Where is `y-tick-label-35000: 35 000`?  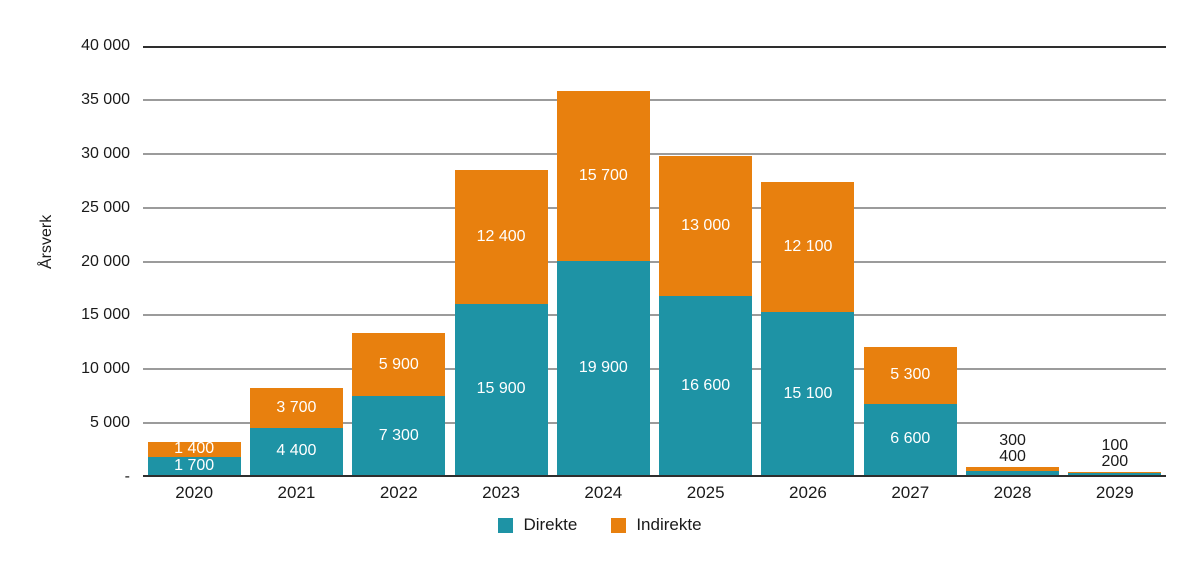
y-tick-label-35000: 35 000 is located at coordinates (105, 99).